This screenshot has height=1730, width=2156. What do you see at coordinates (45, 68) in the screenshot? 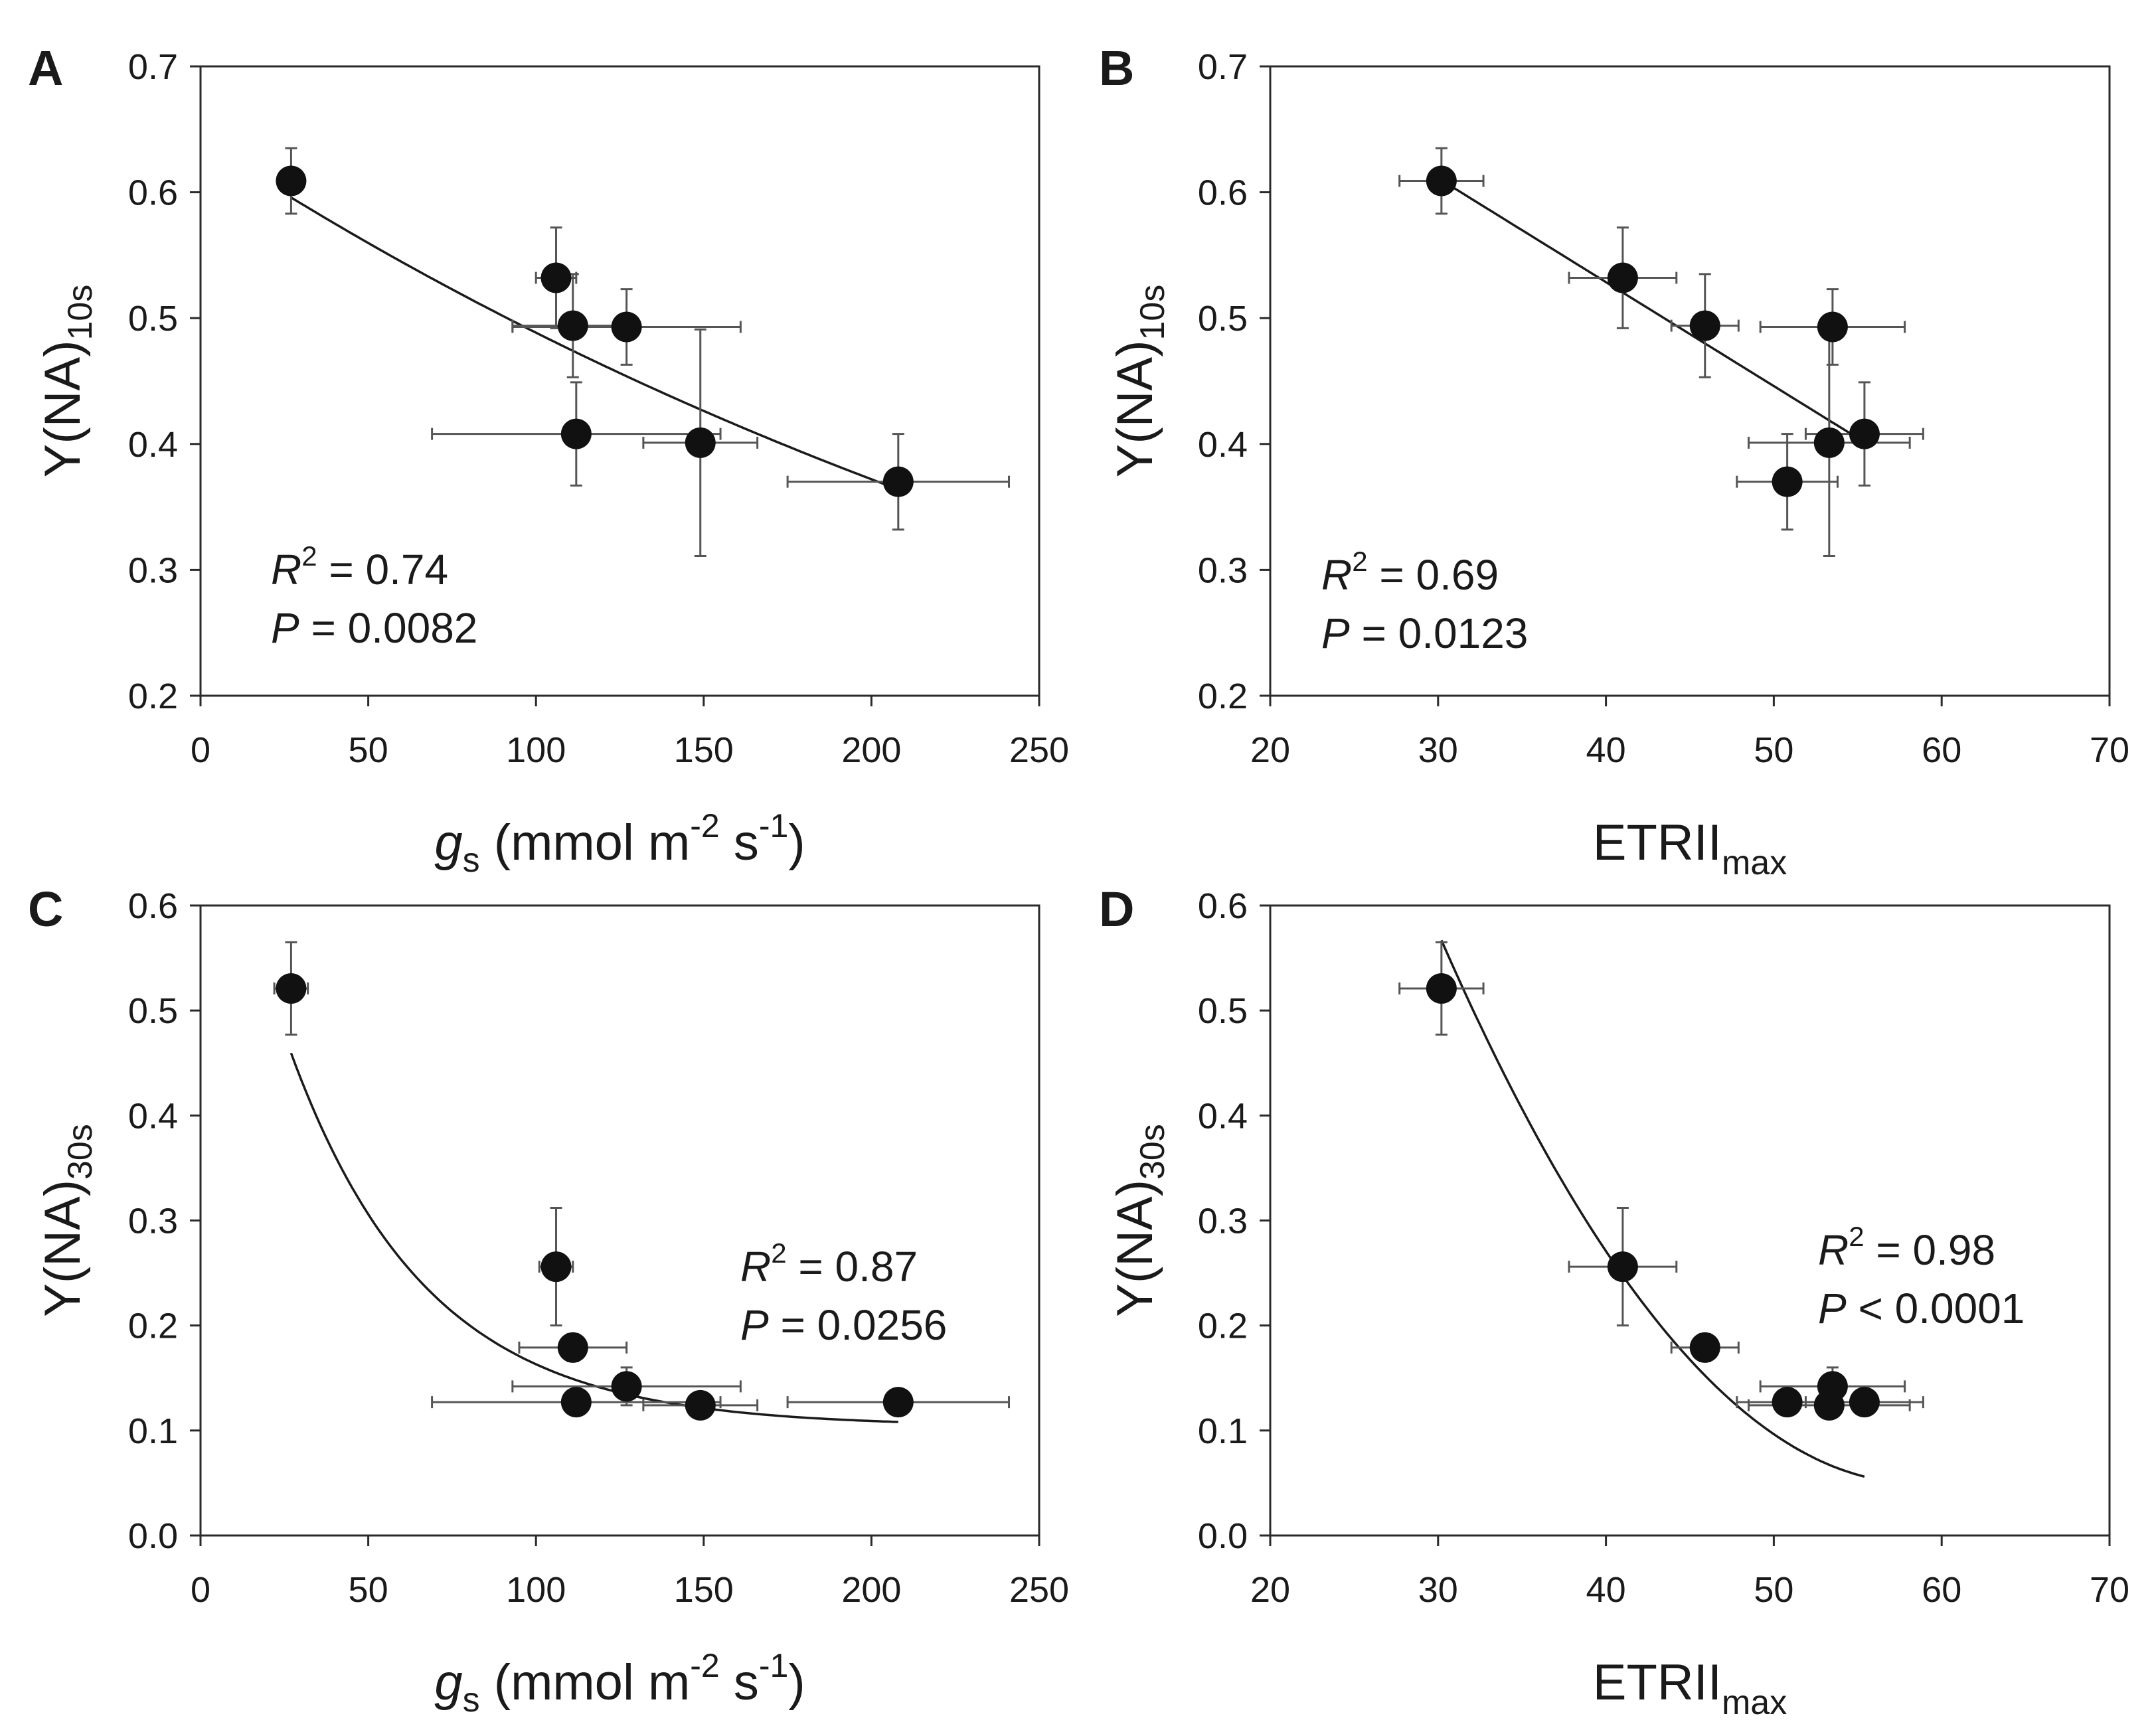
I see `panel-label: A` at bounding box center [45, 68].